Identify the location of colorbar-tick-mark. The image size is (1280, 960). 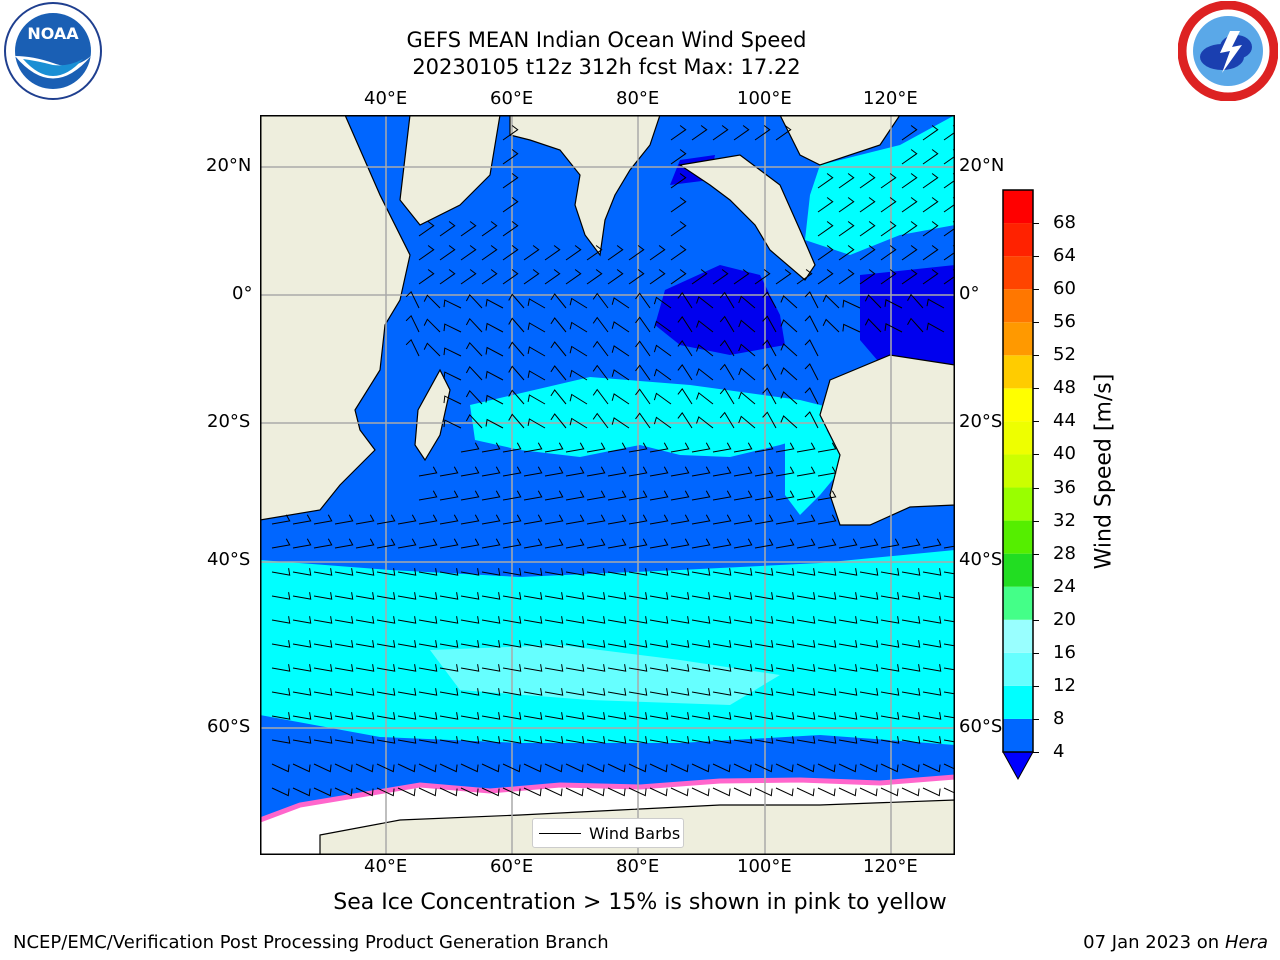
(1036, 752).